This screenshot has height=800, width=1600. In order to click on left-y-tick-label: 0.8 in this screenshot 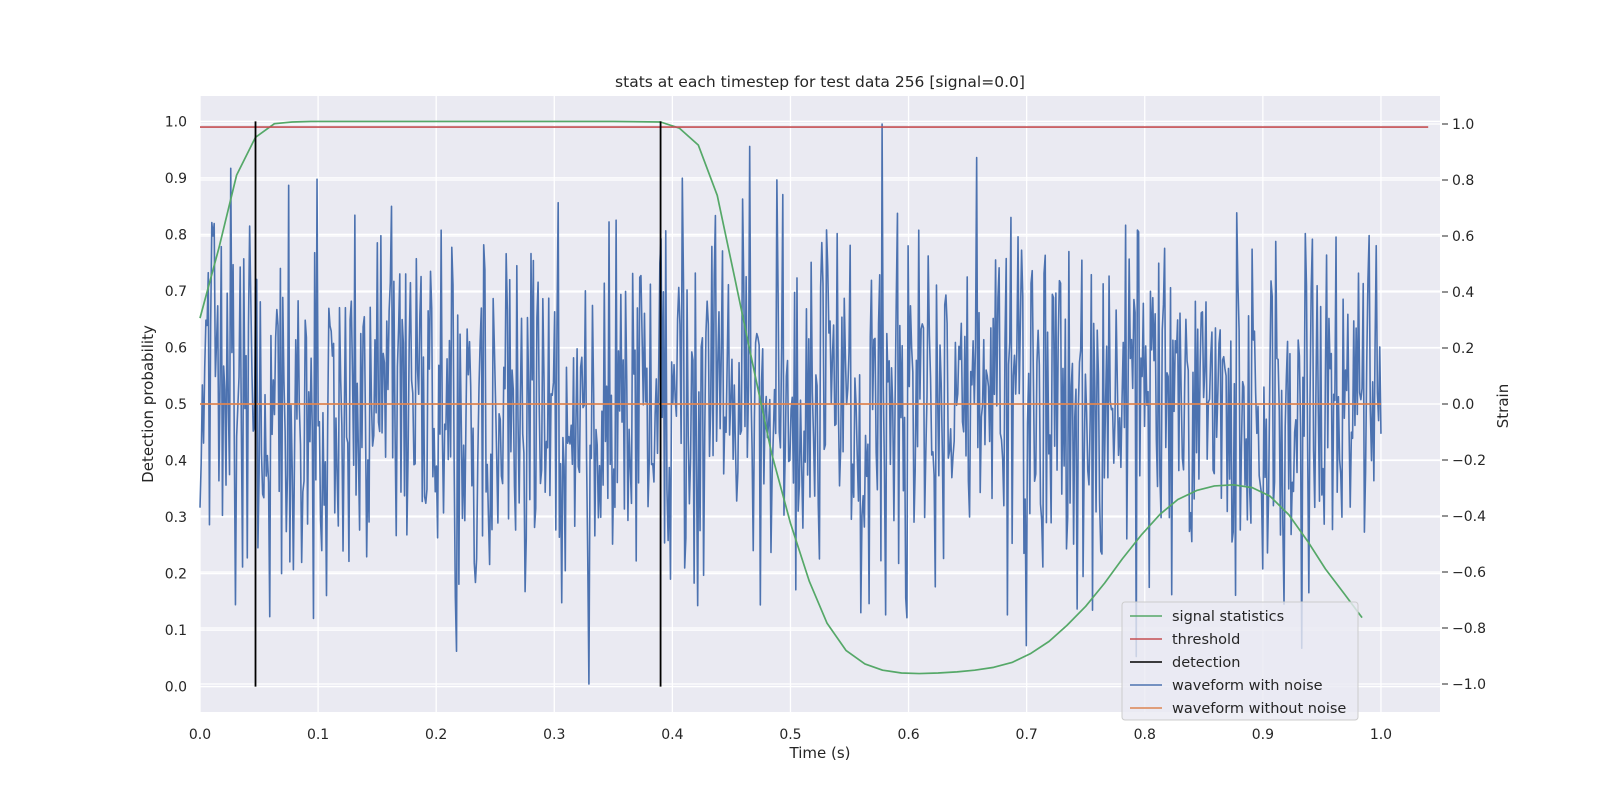, I will do `click(176, 235)`.